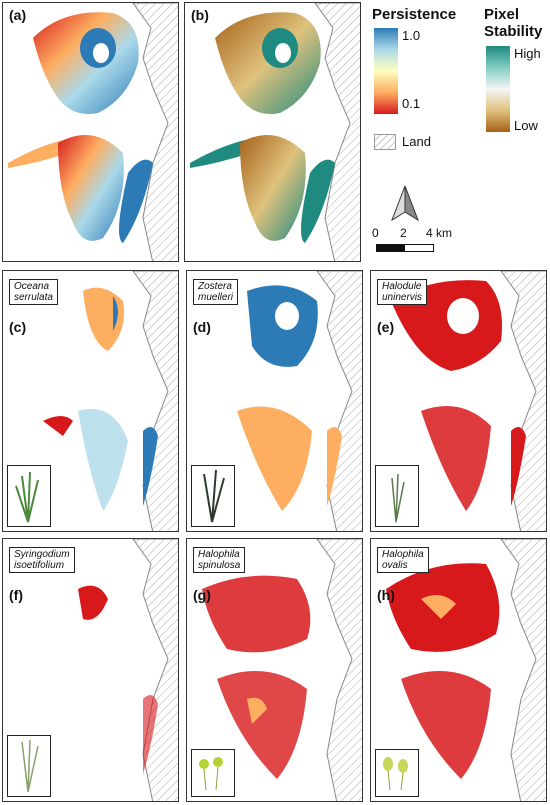 The image size is (550, 805). I want to click on panel-b-stability-map: (b), so click(272, 132).